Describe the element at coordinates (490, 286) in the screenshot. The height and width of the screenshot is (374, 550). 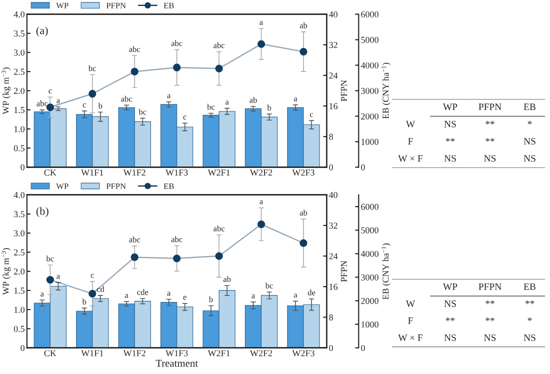
I see `category-label: PFPN` at that location.